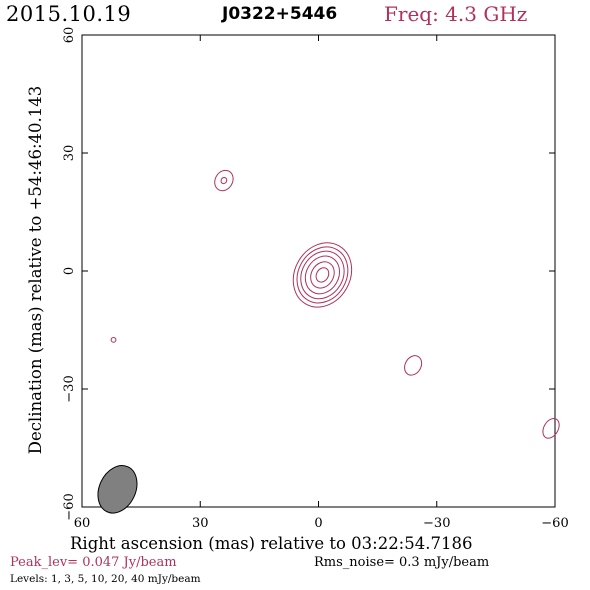 The image size is (590, 590). Describe the element at coordinates (280, 14) in the screenshot. I see `source-name: J0322+5446` at that location.